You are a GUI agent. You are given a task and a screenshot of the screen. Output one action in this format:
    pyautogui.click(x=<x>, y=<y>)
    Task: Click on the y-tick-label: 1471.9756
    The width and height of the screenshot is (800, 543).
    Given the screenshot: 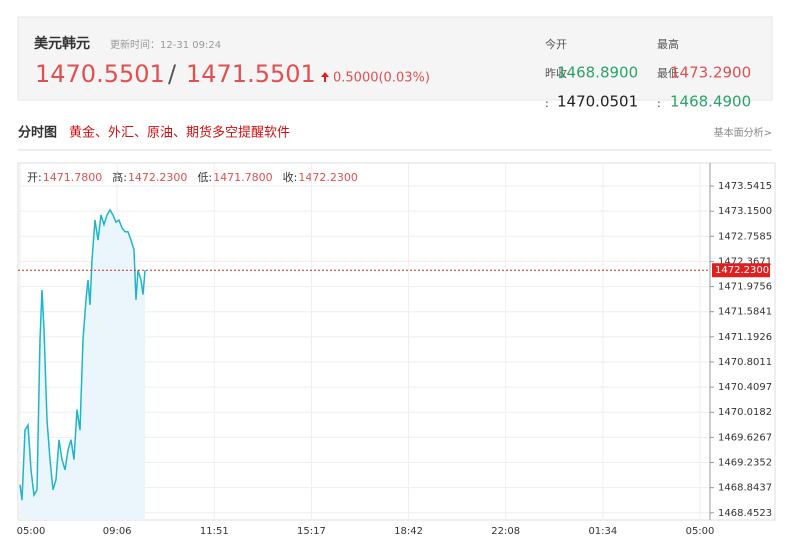 What is the action you would take?
    pyautogui.click(x=745, y=287)
    